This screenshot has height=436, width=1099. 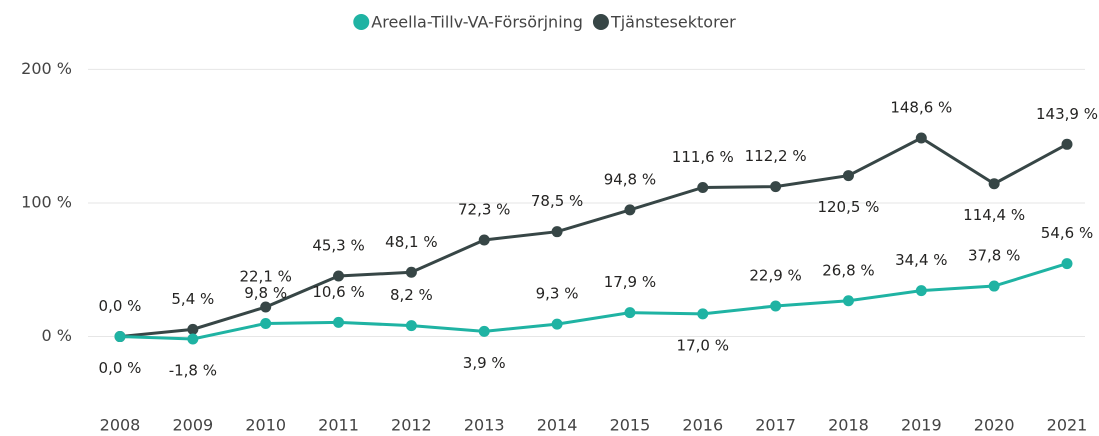 I want to click on x-tick-label: 2011, so click(x=338, y=425).